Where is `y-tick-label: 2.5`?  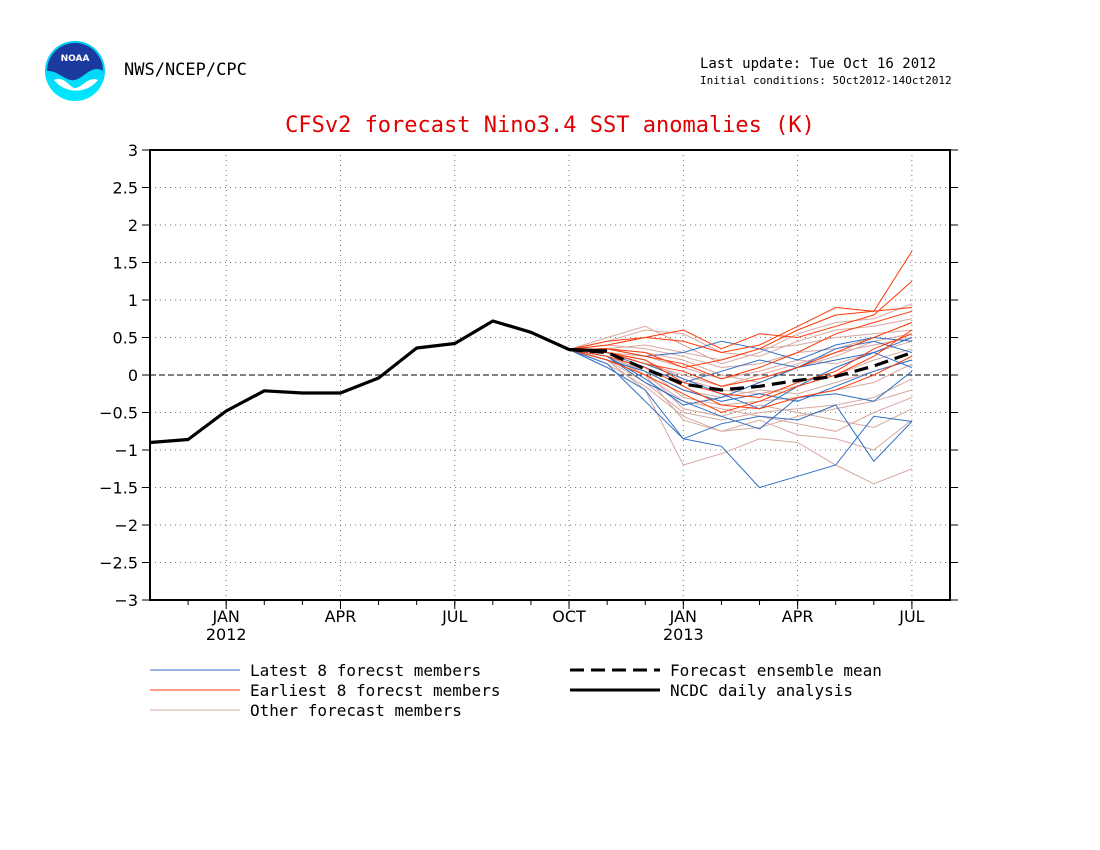 y-tick-label: 2.5 is located at coordinates (125, 188).